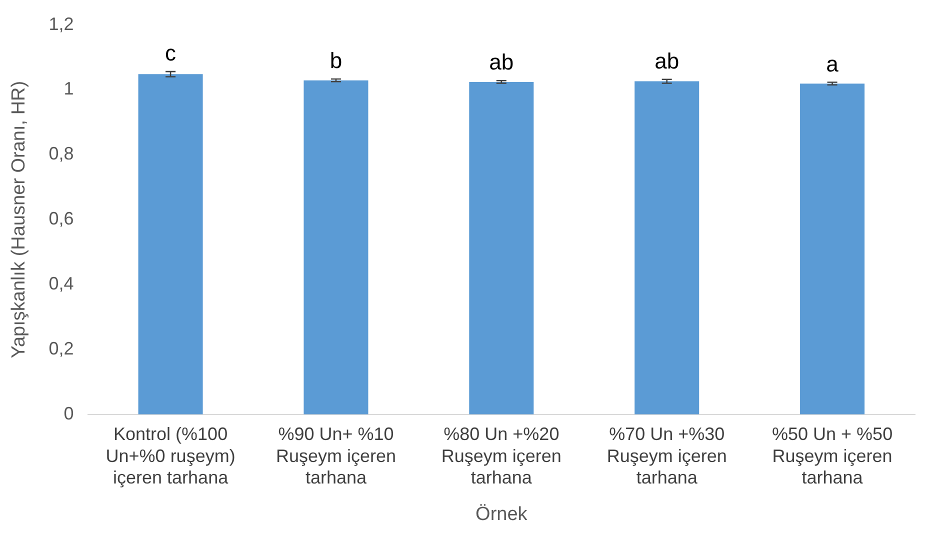  What do you see at coordinates (832, 456) in the screenshot?
I see `x-tick-label: %50 Un + %50 Ruşeym içeren tarhana` at bounding box center [832, 456].